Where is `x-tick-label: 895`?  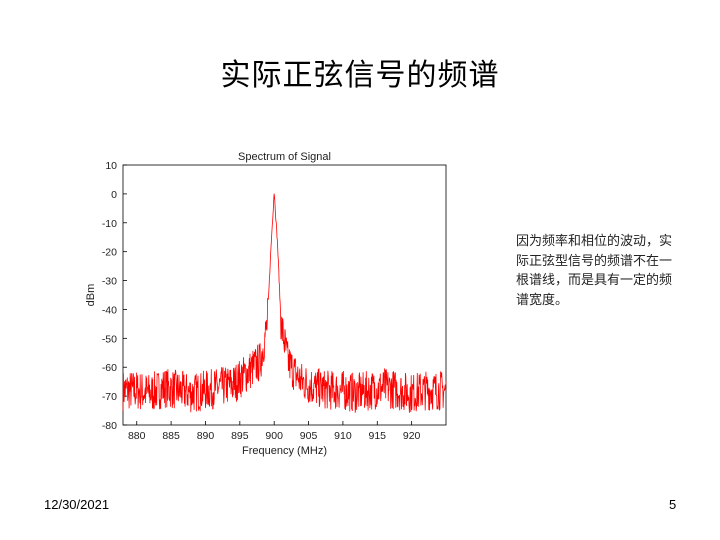 x-tick-label: 895 is located at coordinates (240, 436).